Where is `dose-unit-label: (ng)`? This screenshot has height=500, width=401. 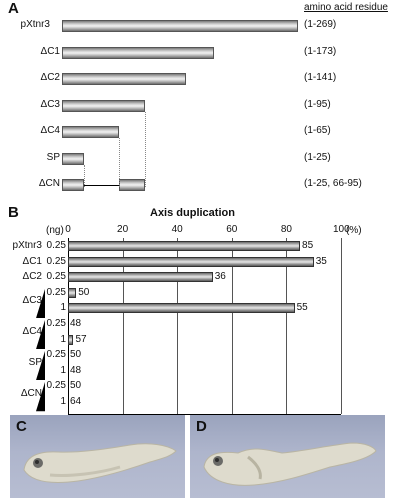 dose-unit-label: (ng) is located at coordinates (55, 230).